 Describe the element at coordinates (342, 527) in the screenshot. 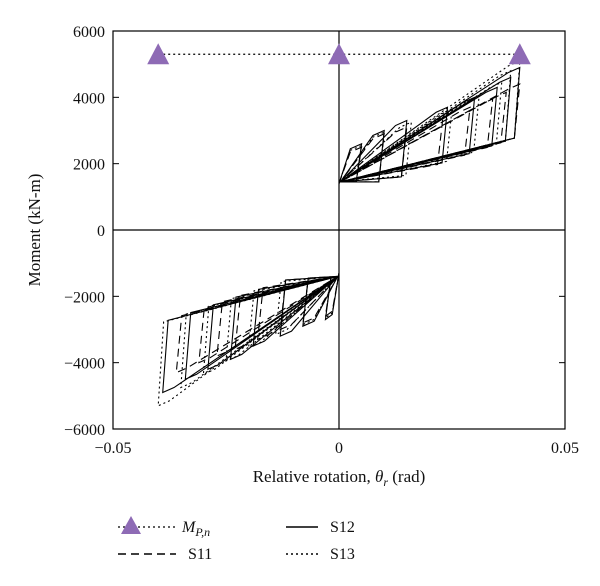

I see `legend-label-s12: S12` at that location.